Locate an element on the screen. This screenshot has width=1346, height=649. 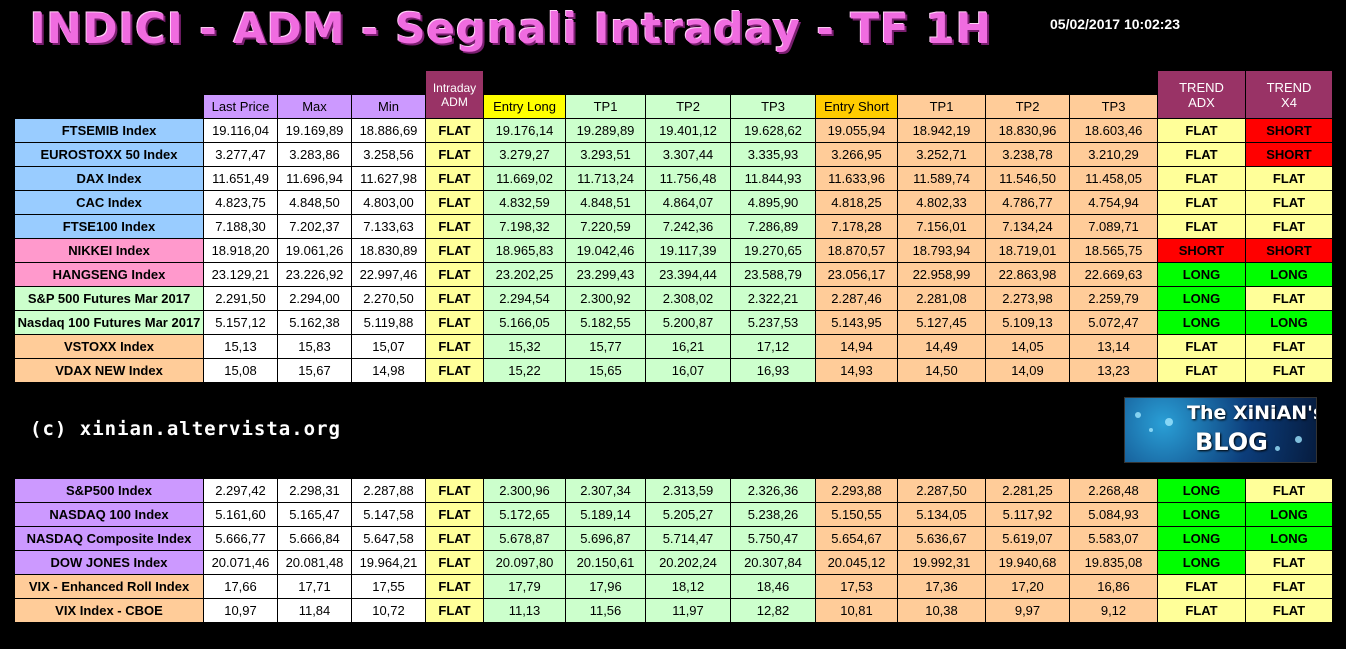
entry-long-value-cell: 7.198,32 is located at coordinates (524, 226).